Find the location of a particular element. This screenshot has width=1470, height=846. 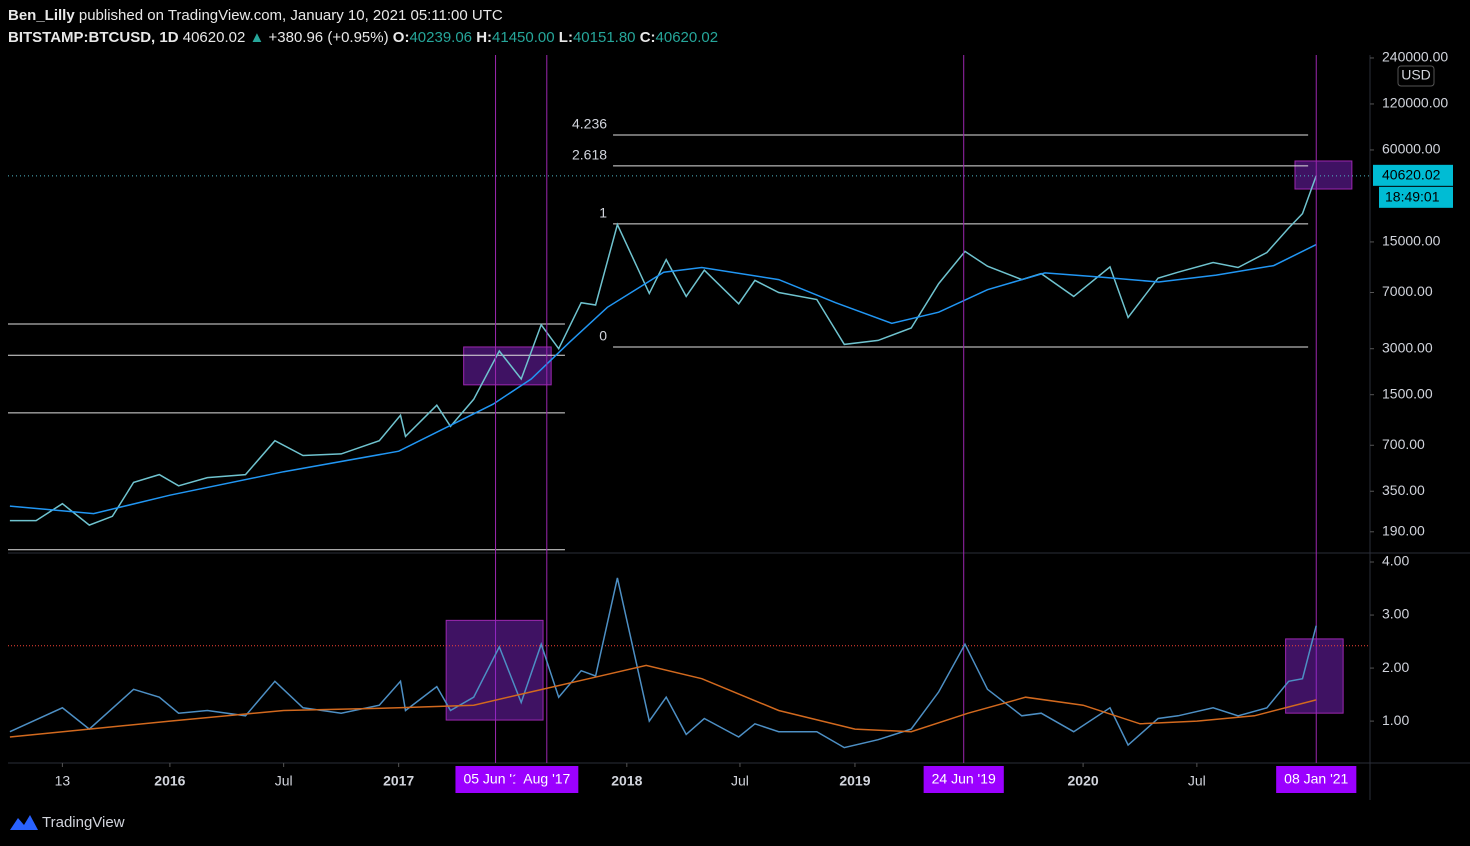

marker-label: Aug '17 is located at coordinates (546, 779).